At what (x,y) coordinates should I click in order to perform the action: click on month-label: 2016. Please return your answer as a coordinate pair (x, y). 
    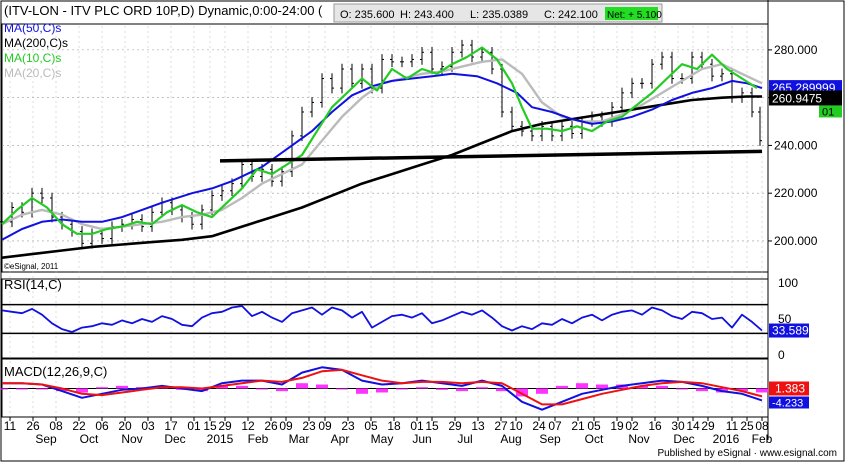
    Looking at the image, I should click on (726, 439).